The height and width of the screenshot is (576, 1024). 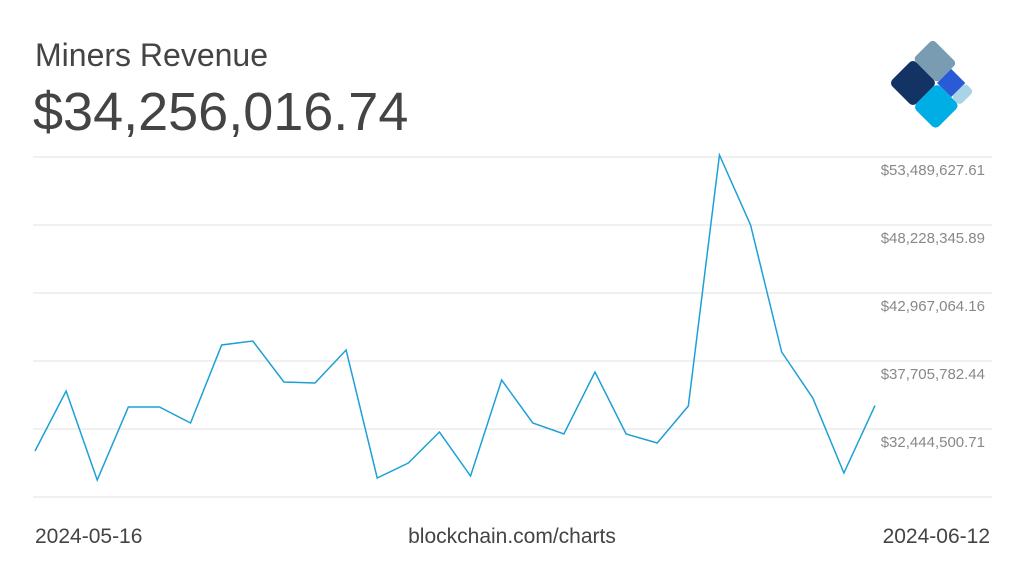 I want to click on logo, so click(x=931, y=84).